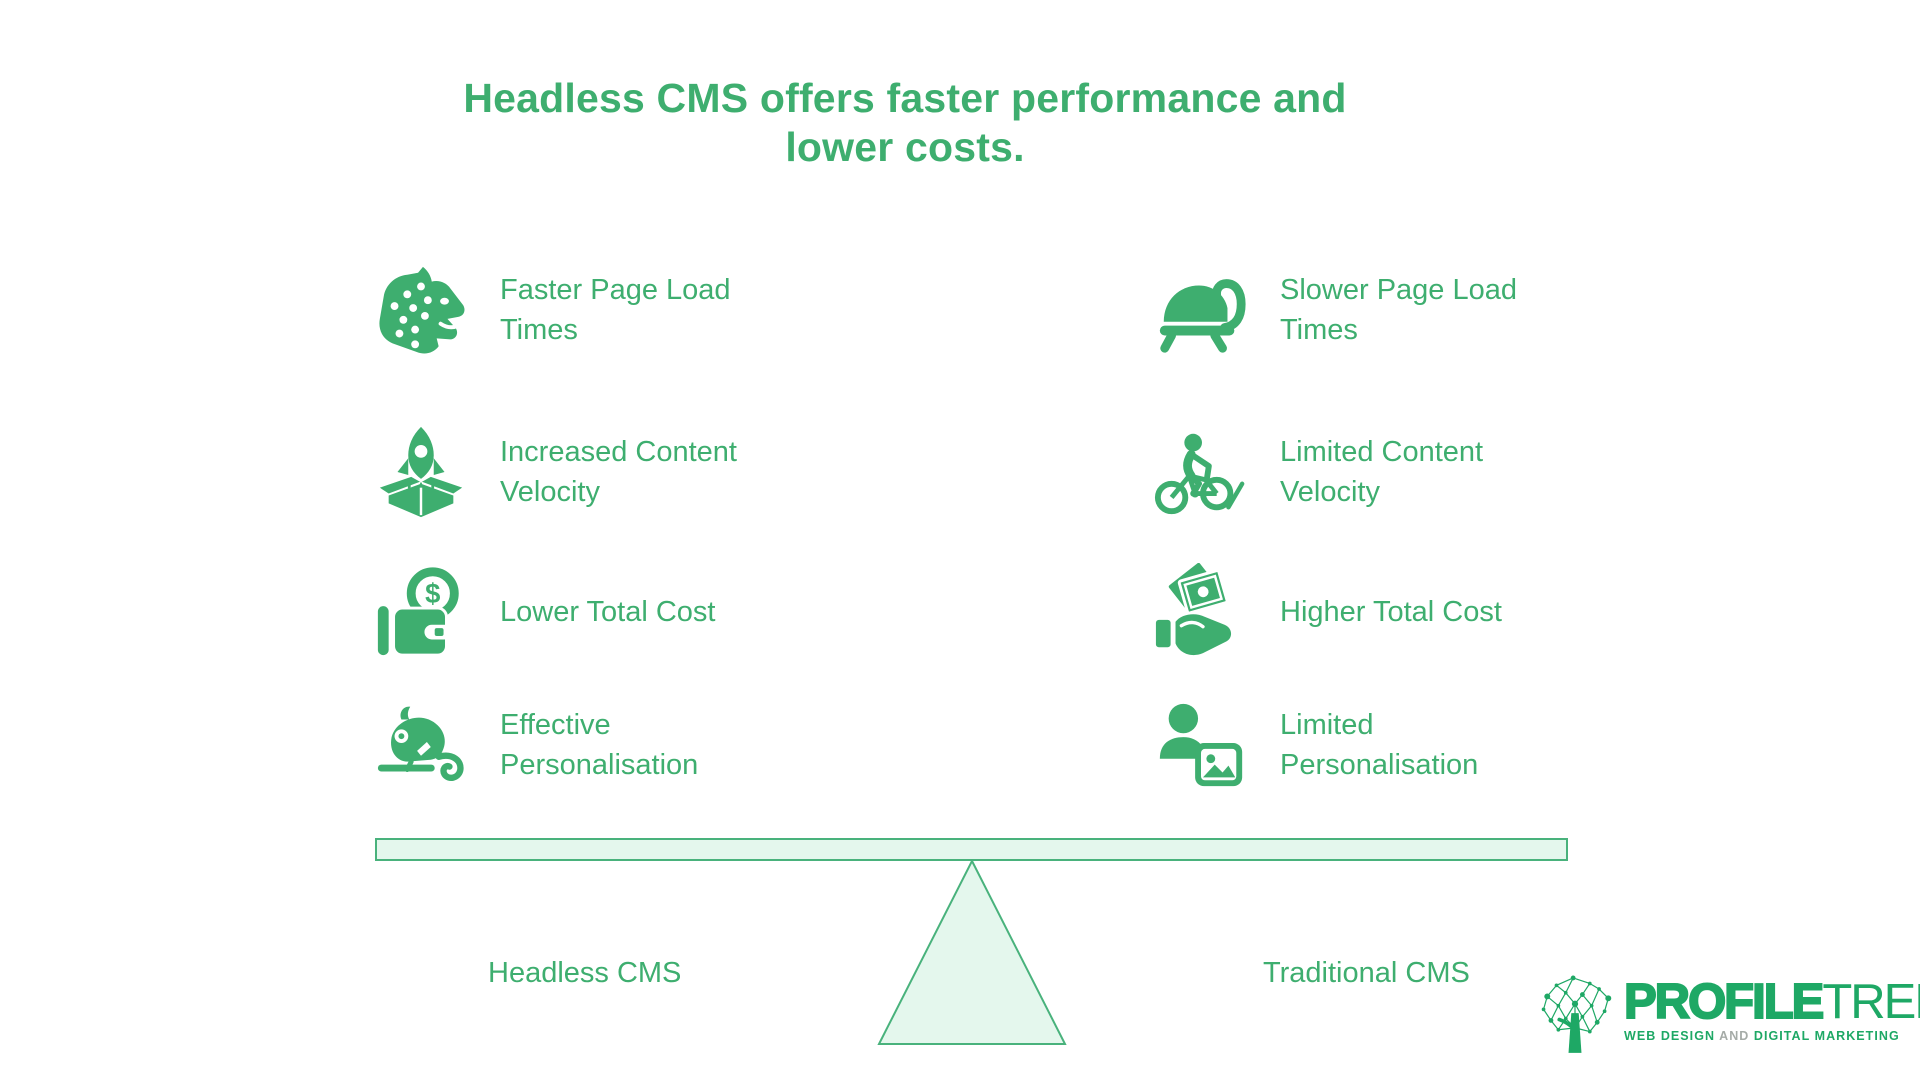 The width and height of the screenshot is (1920, 1080). Describe the element at coordinates (608, 612) in the screenshot. I see `feature-label: Lower Total Cost` at that location.